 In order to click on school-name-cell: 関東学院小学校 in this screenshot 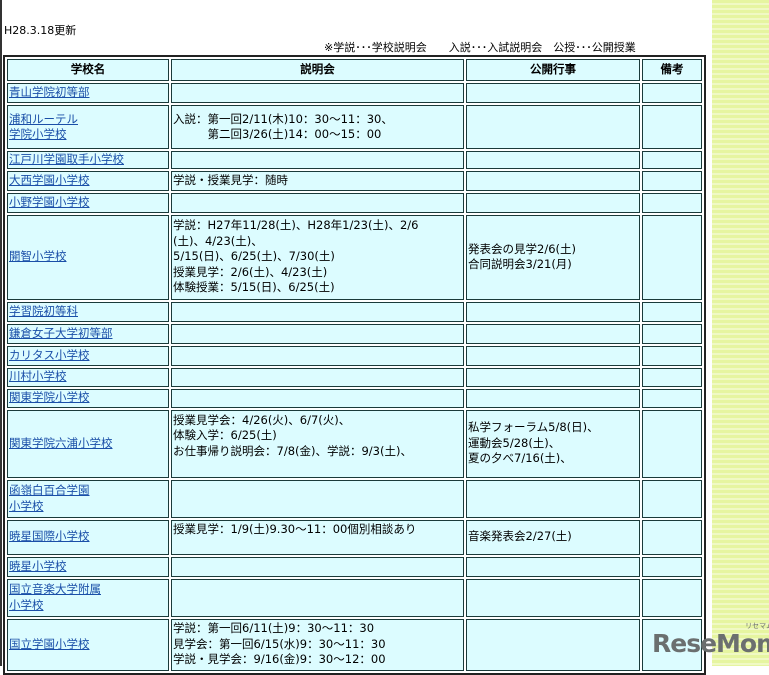, I will do `click(88, 398)`.